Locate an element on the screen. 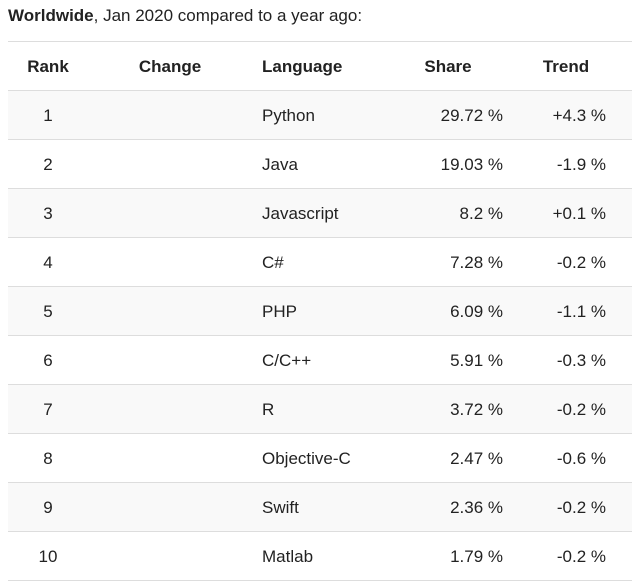 The image size is (640, 582). language-cell: PHP is located at coordinates (279, 311).